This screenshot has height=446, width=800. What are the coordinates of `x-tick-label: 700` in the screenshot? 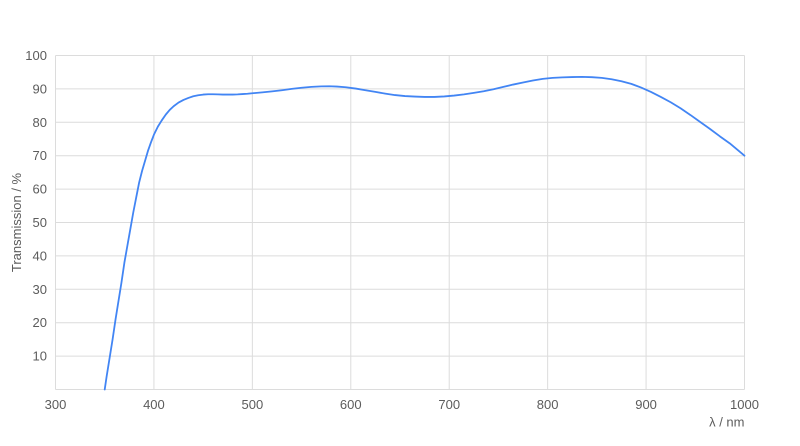 It's located at (449, 404).